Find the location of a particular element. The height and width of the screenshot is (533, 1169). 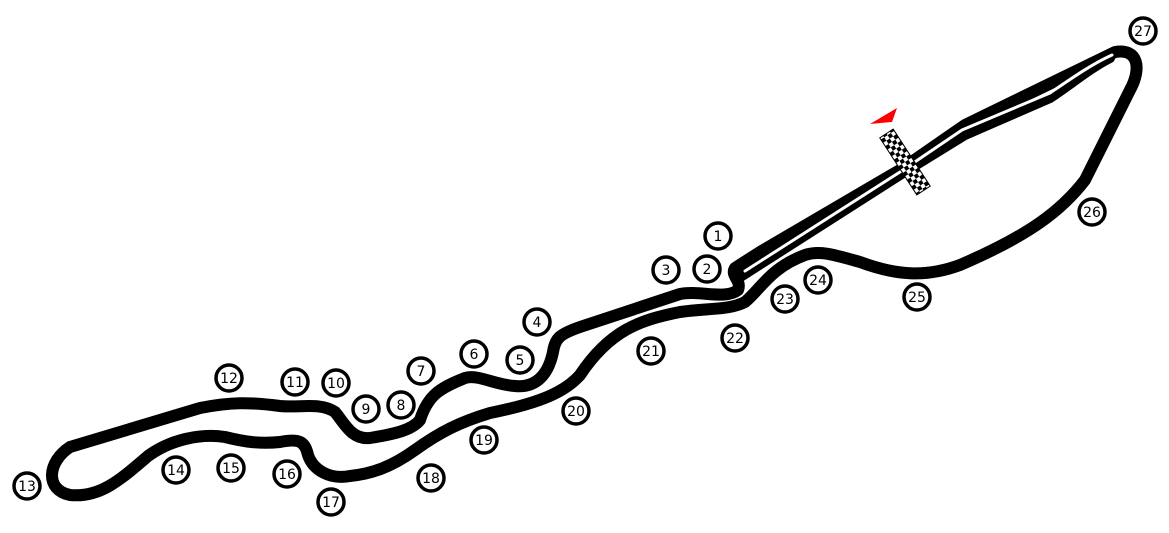

turn-label: 5 is located at coordinates (520, 361).